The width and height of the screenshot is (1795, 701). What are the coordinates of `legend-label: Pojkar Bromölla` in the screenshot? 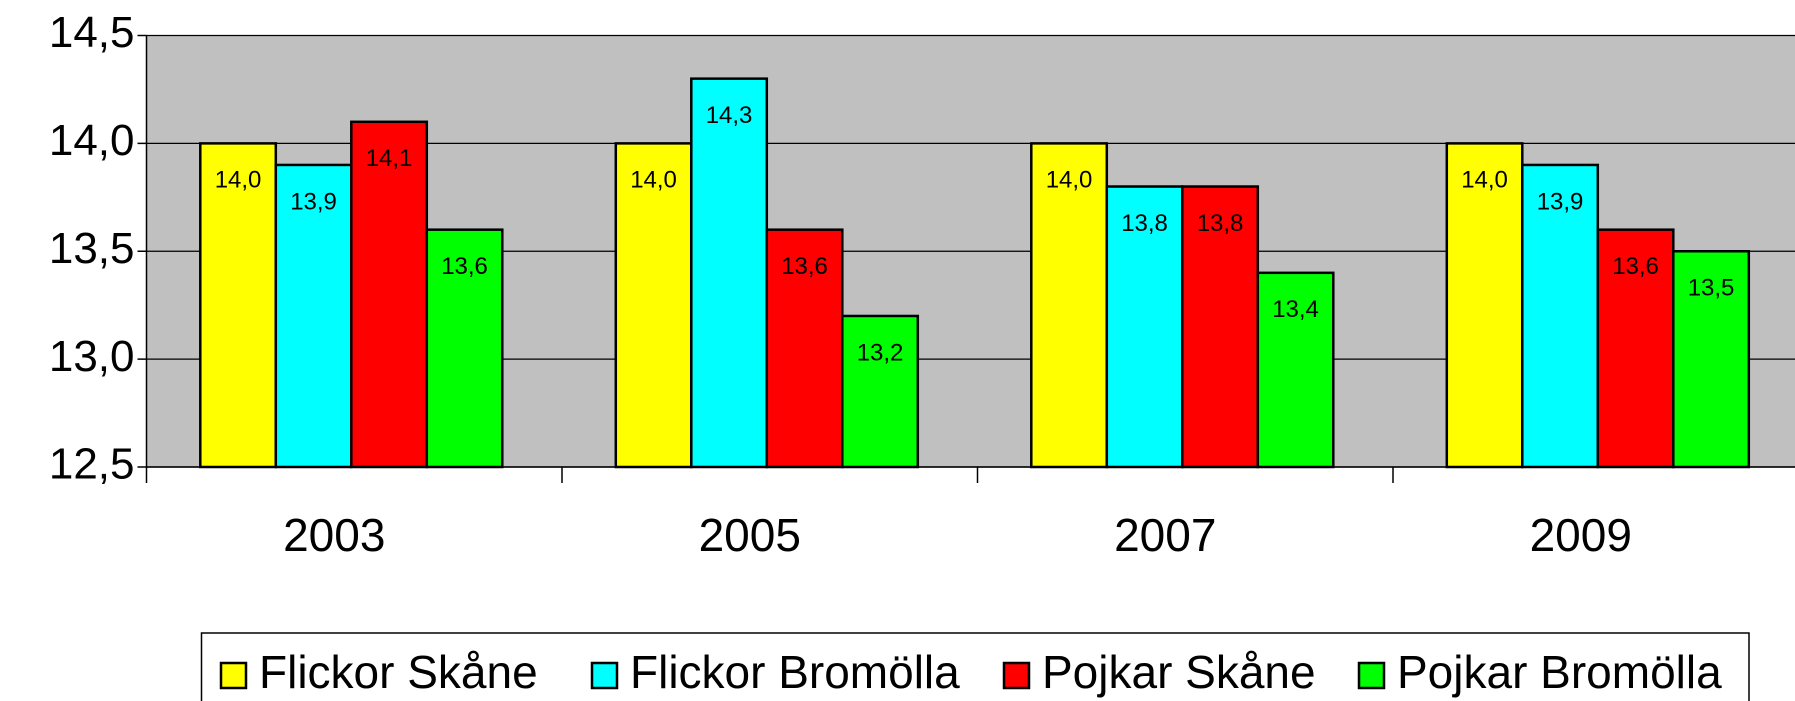 It's located at (1559, 672).